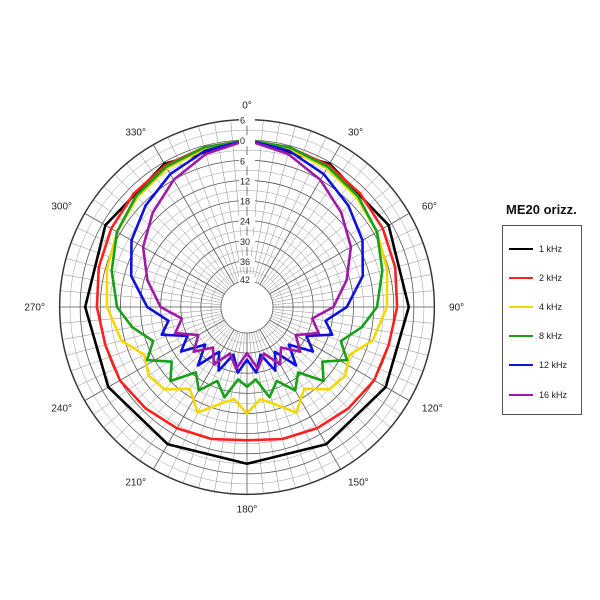 This screenshot has width=600, height=600. What do you see at coordinates (34, 308) in the screenshot?
I see `angle-label: 270°` at bounding box center [34, 308].